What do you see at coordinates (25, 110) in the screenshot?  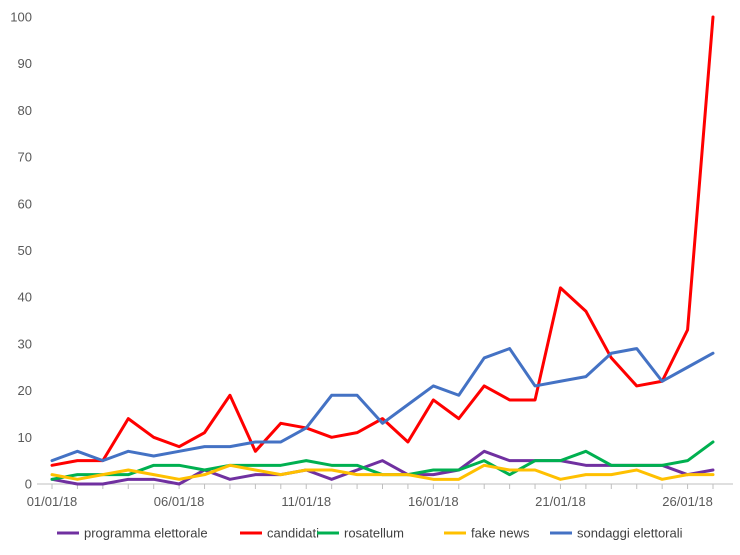 I see `y-tick-label: 80` at bounding box center [25, 110].